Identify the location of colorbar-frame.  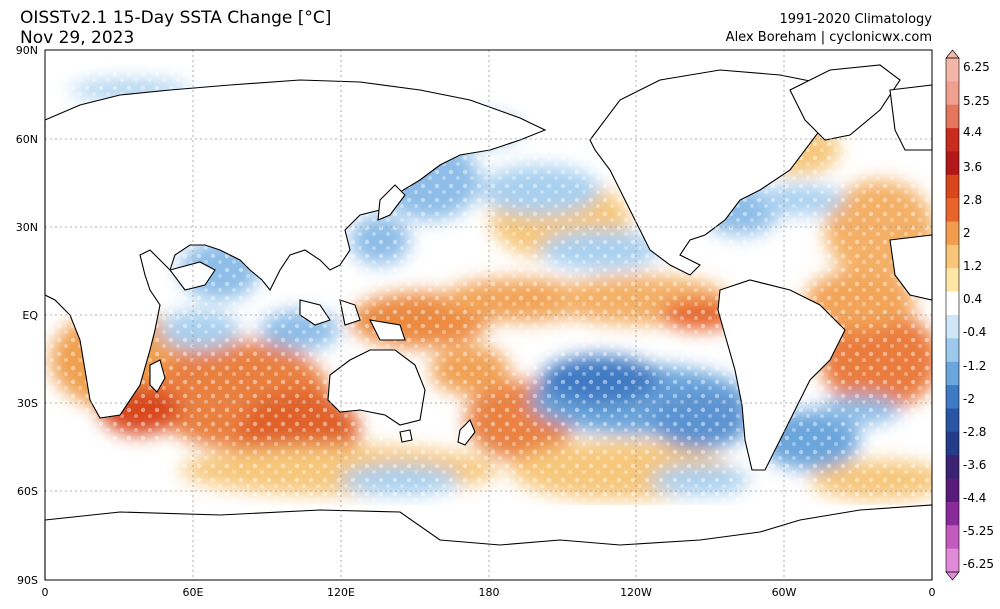
(952, 315).